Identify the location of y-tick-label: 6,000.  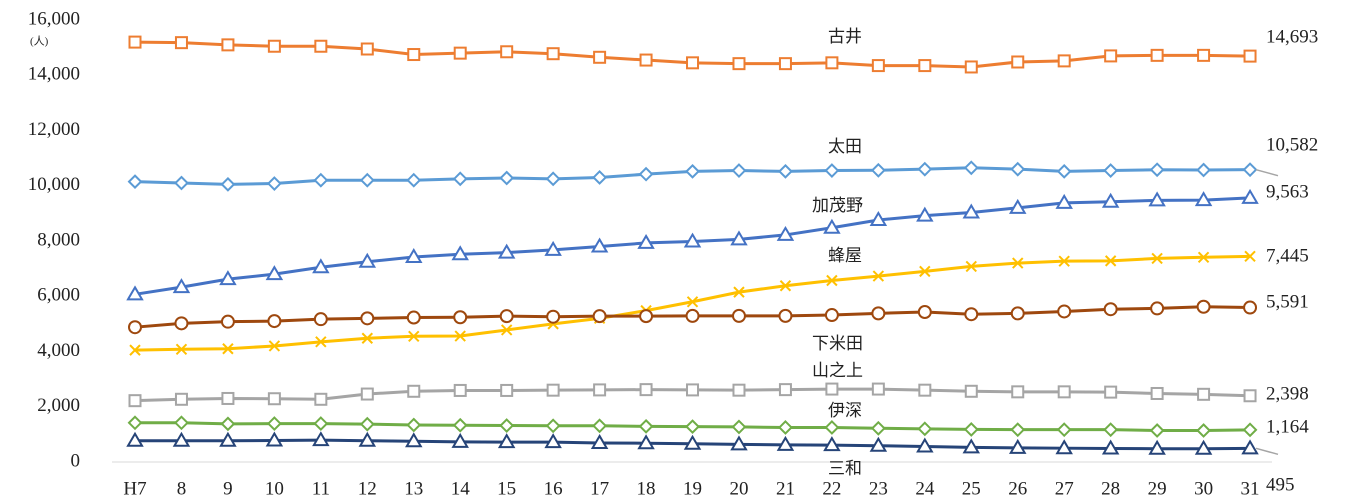
(58, 295).